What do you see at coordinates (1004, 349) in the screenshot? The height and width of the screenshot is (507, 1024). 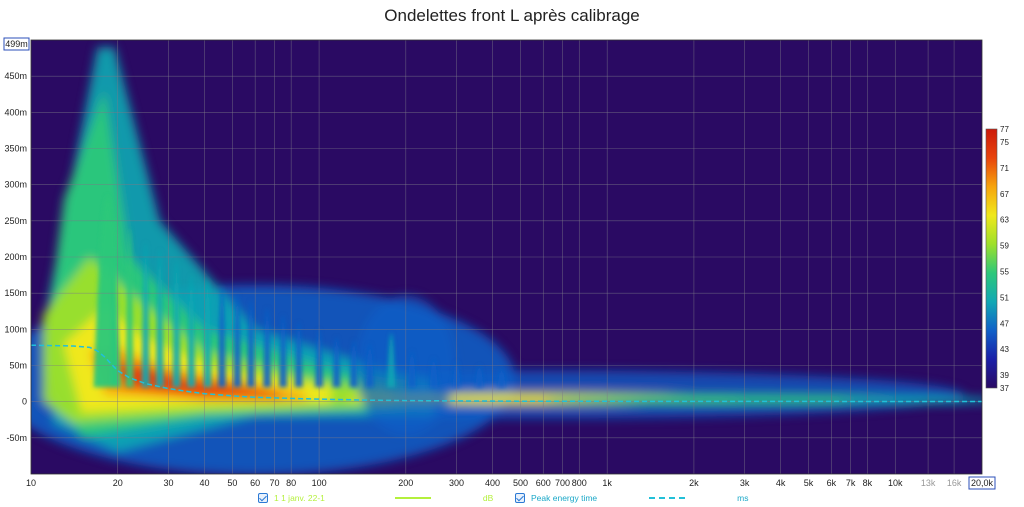 I see `colorbar-tick-label: 43` at bounding box center [1004, 349].